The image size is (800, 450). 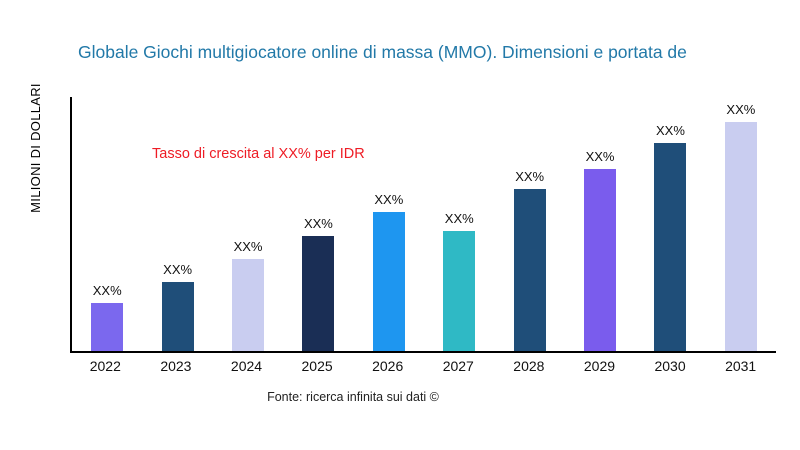 I want to click on bar-2025, so click(x=318, y=293).